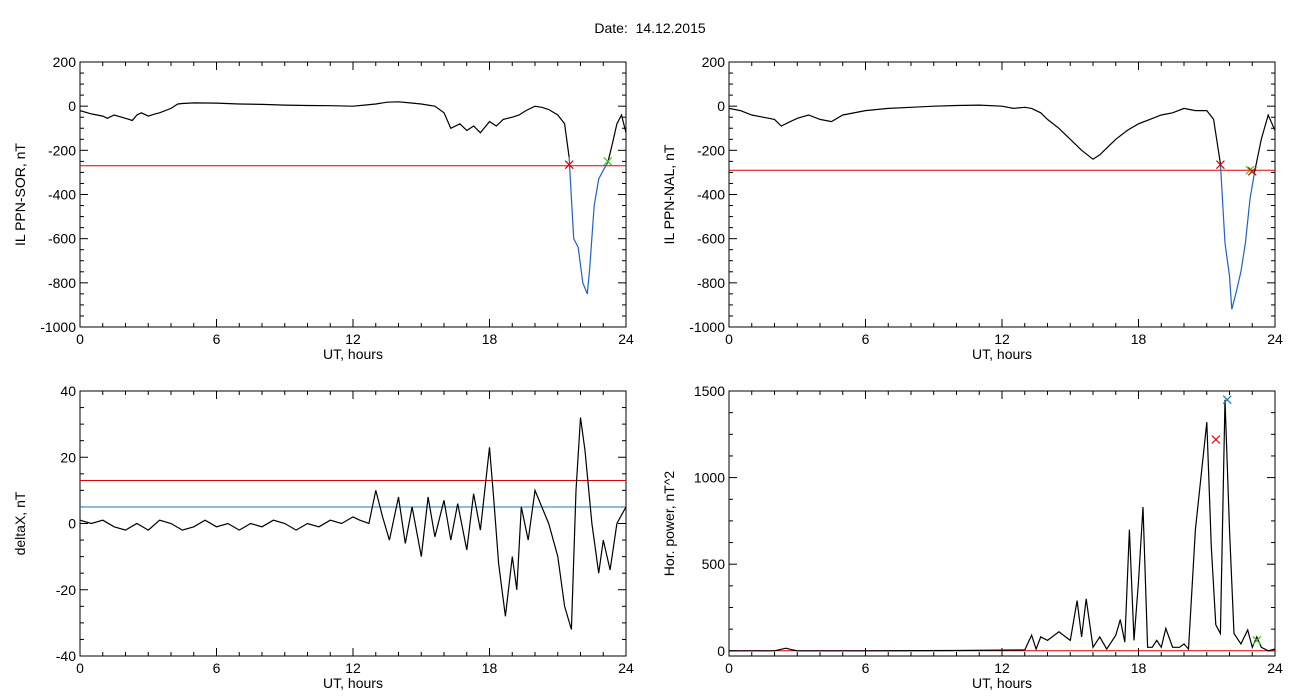  I want to click on y-tick-label: 20, so click(68, 457).